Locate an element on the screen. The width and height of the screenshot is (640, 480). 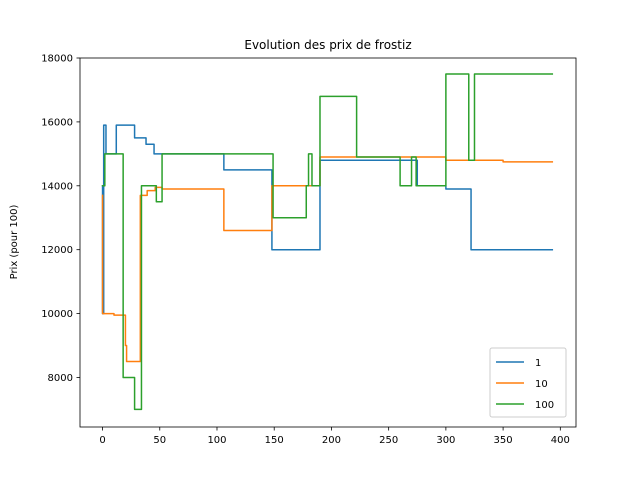
x-tick-label-150: 150 is located at coordinates (274, 440).